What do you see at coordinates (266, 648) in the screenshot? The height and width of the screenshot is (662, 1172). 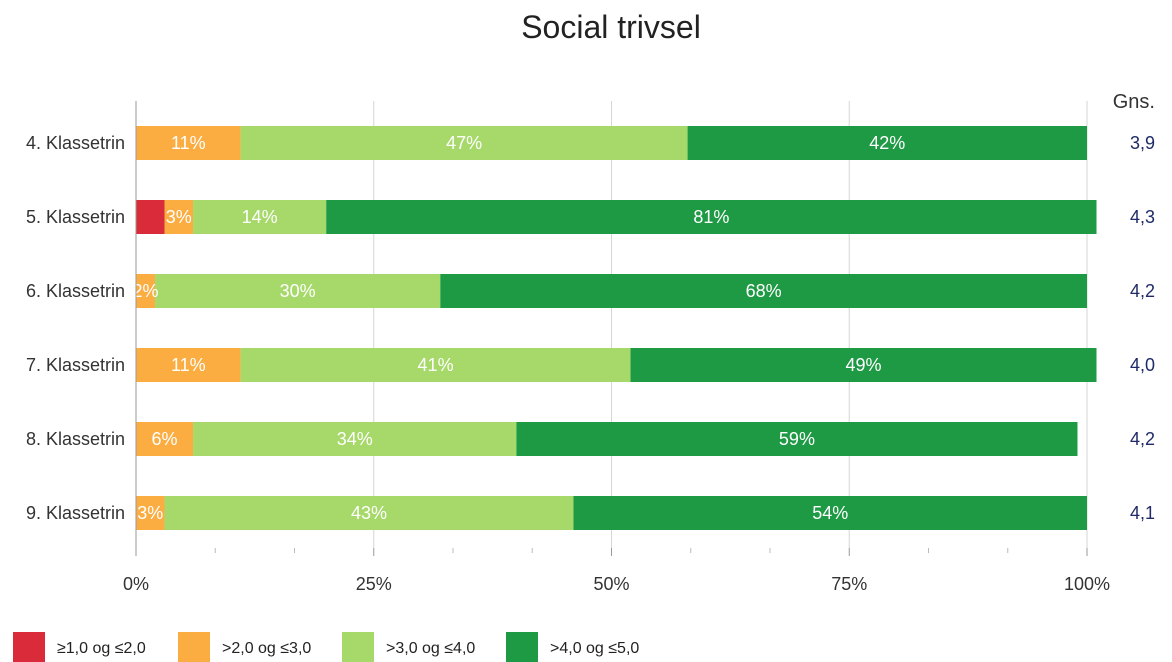 I see `legend-label: >2,0 og ≤3,0` at bounding box center [266, 648].